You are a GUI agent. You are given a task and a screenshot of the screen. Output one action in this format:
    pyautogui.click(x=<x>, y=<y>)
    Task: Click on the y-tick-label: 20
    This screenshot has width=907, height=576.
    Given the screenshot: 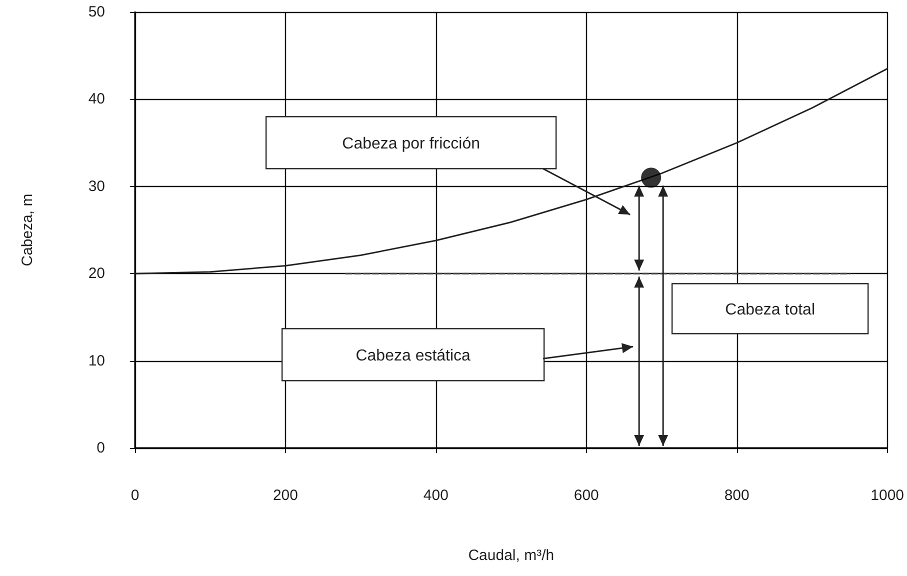 What is the action you would take?
    pyautogui.click(x=96, y=273)
    